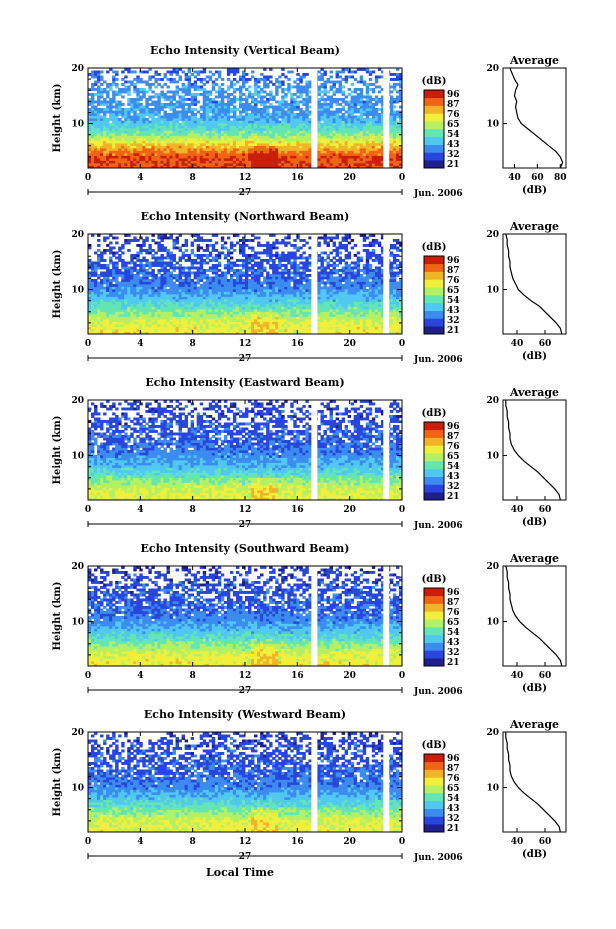 The height and width of the screenshot is (929, 616). I want to click on y-axis-label: Height (km), so click(57, 118).